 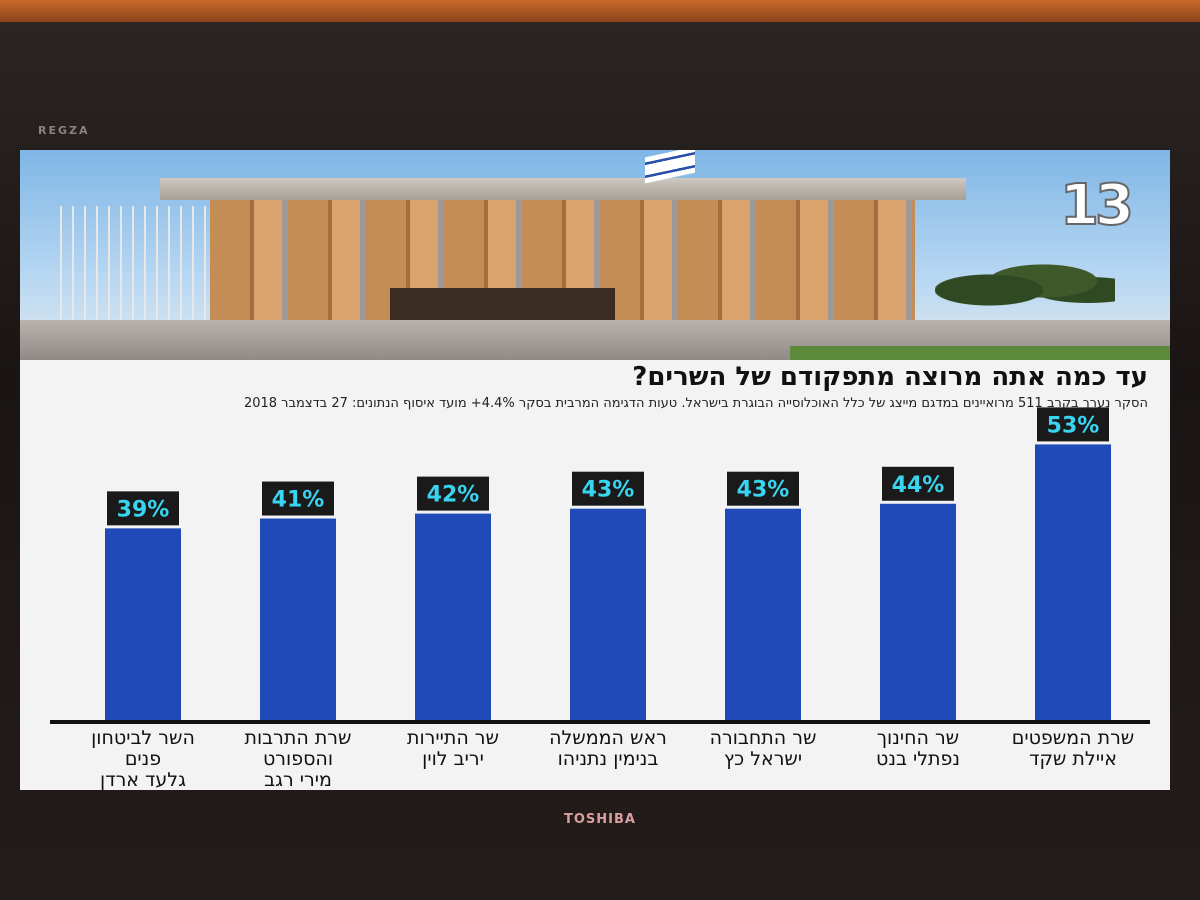 I want to click on channel-13-logo: 13, so click(x=1097, y=205).